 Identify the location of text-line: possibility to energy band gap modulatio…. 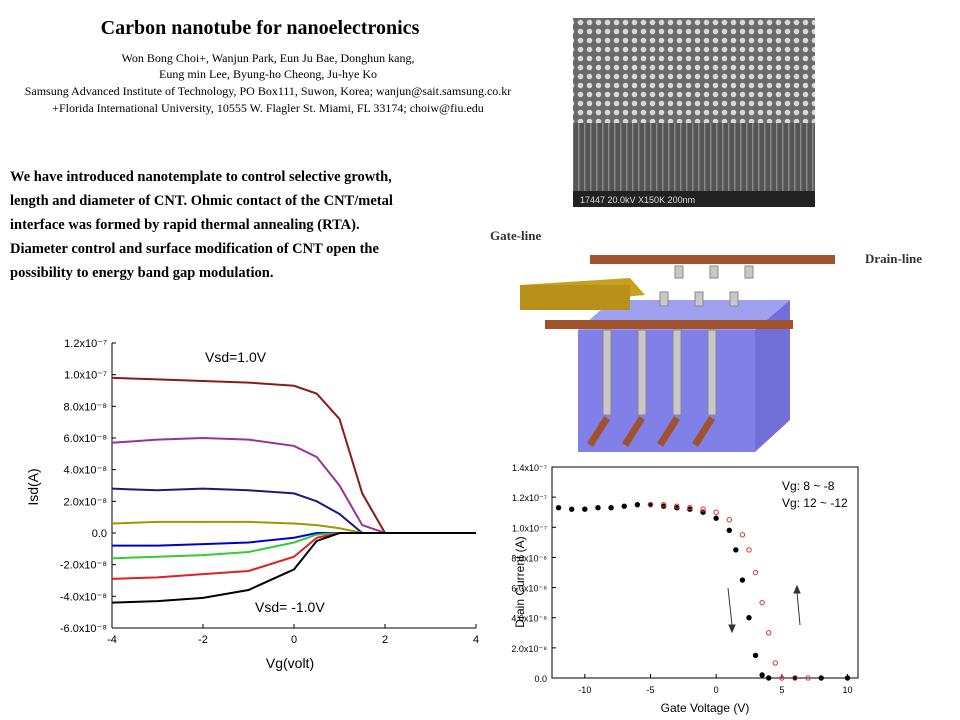
(141, 273).